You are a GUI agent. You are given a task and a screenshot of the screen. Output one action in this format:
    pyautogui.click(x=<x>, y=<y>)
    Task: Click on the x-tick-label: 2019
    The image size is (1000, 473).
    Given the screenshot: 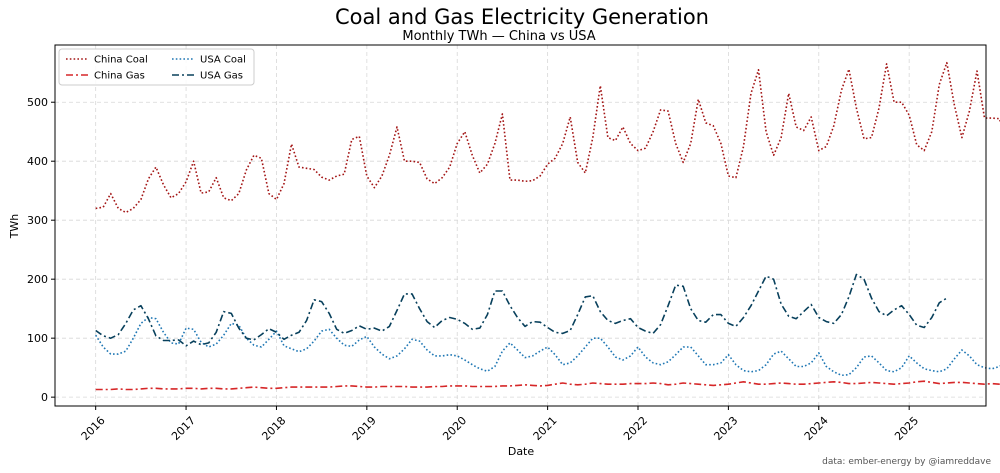 What is the action you would take?
    pyautogui.click(x=364, y=428)
    